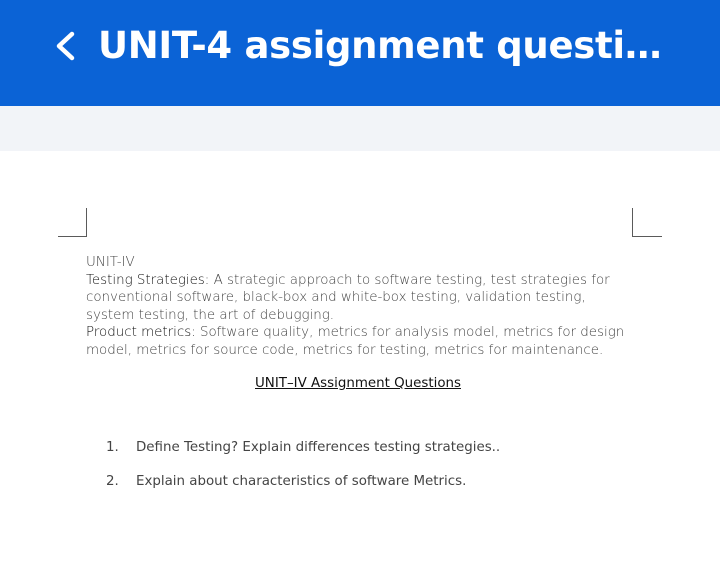 The image size is (720, 587). I want to click on back-button, so click(66, 46).